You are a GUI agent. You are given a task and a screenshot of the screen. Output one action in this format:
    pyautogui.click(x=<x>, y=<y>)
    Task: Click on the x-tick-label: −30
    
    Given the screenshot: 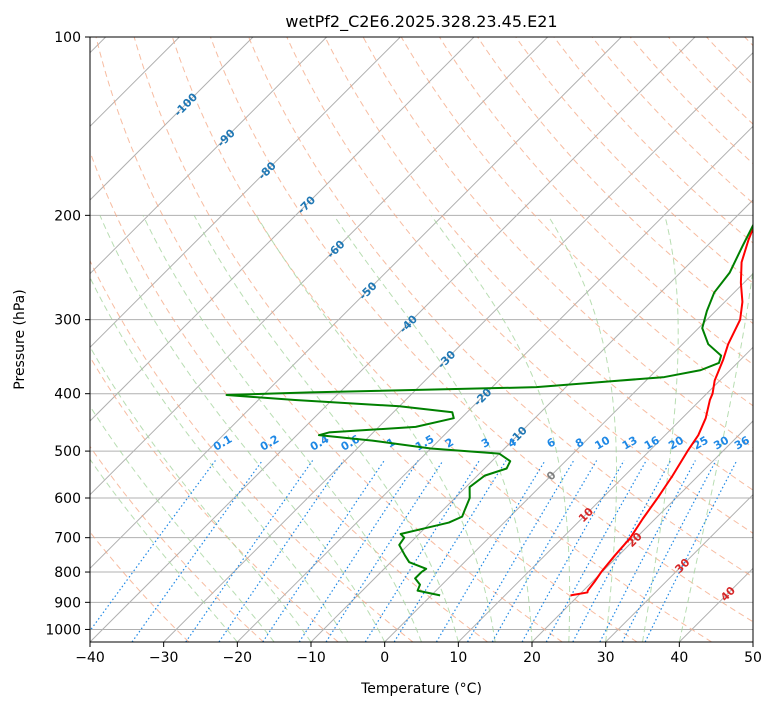 What is the action you would take?
    pyautogui.click(x=164, y=658)
    